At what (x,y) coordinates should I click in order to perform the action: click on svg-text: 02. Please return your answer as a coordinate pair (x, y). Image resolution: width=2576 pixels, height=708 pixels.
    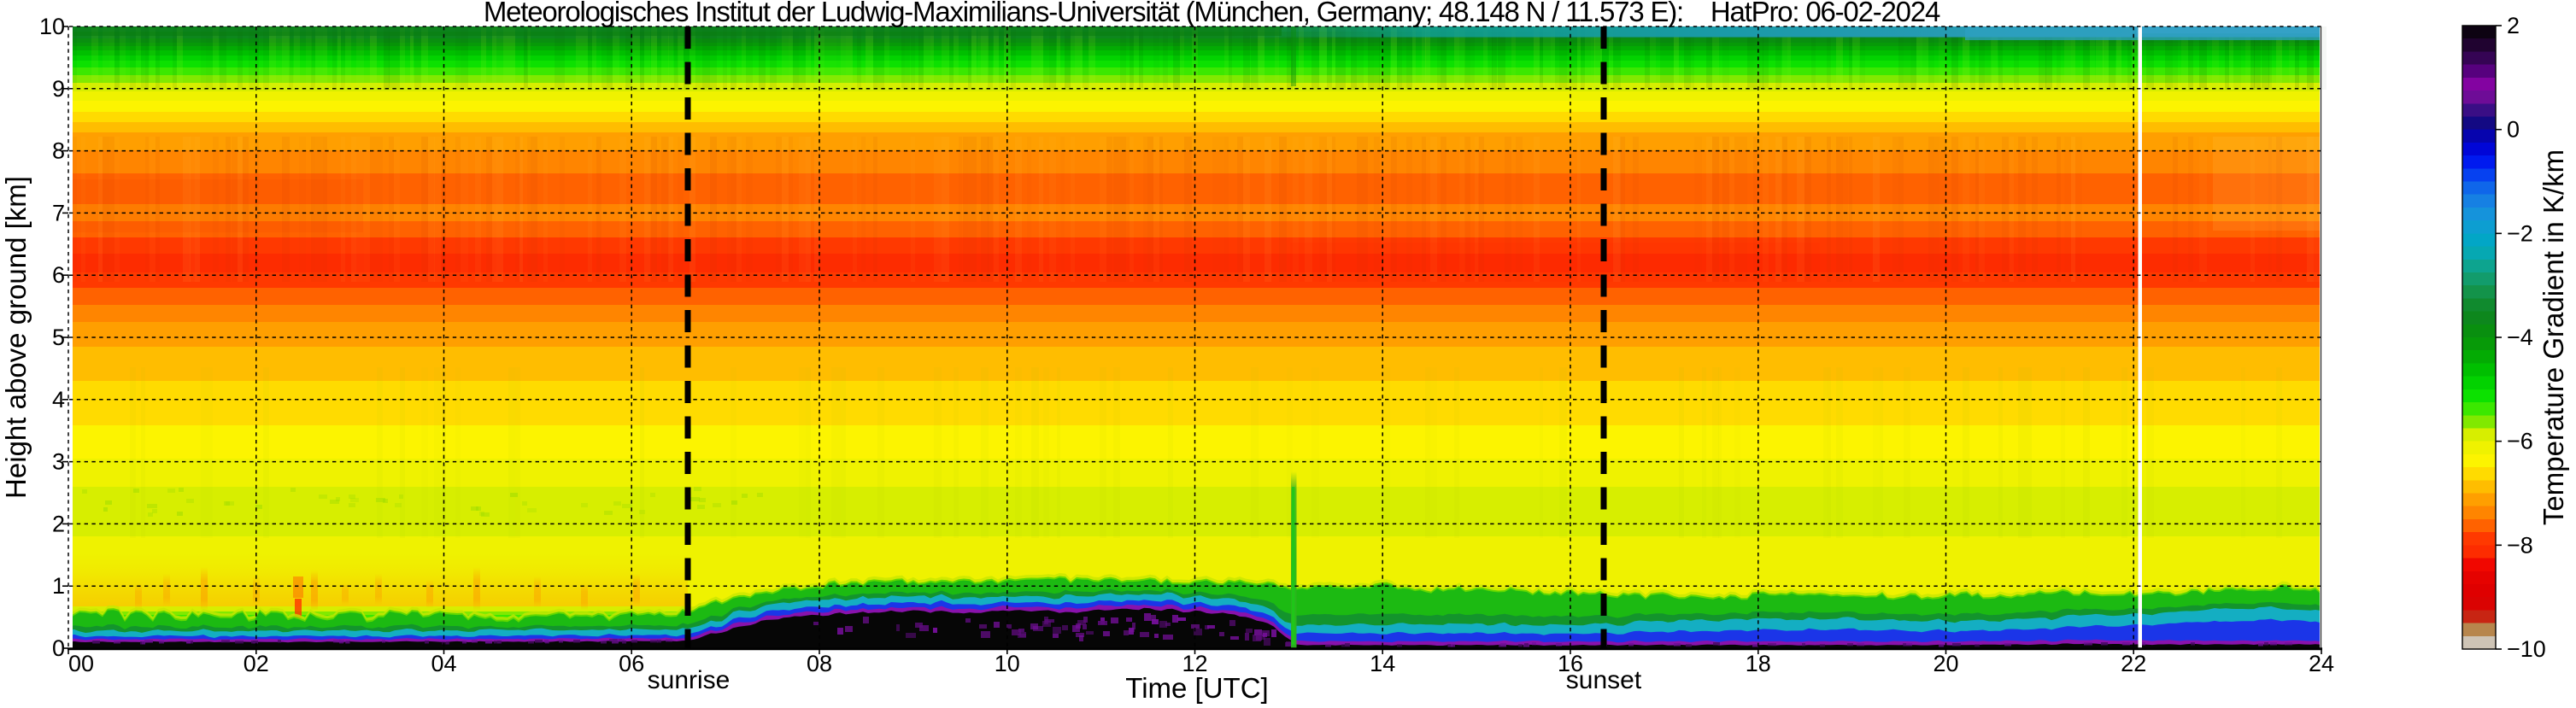
    Looking at the image, I should click on (256, 663).